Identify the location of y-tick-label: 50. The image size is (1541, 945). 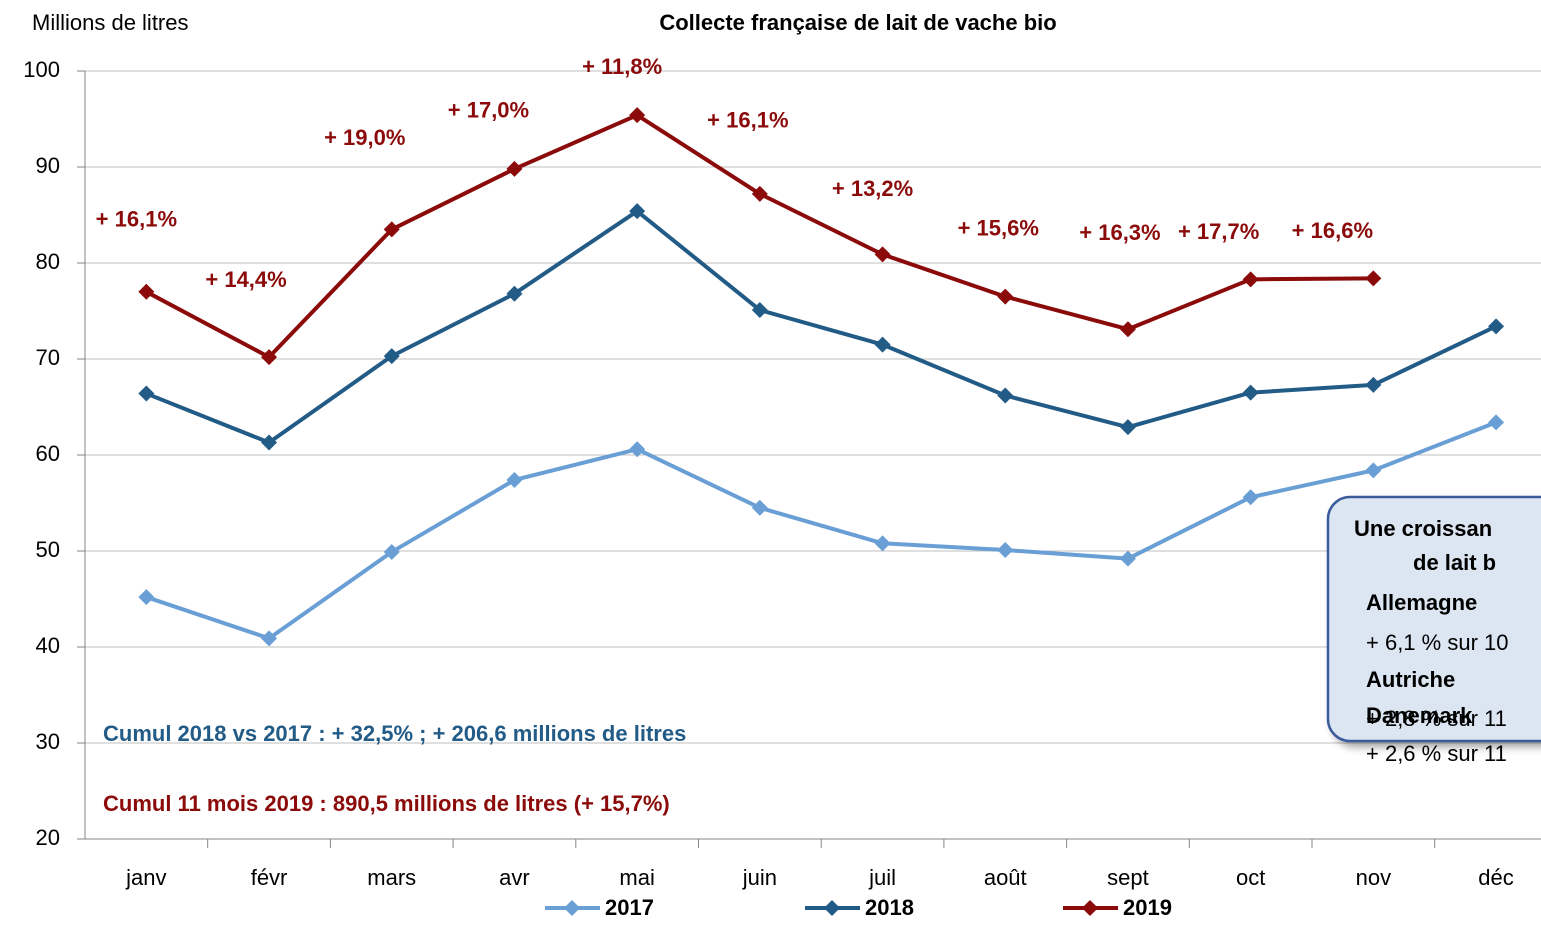
(48, 549).